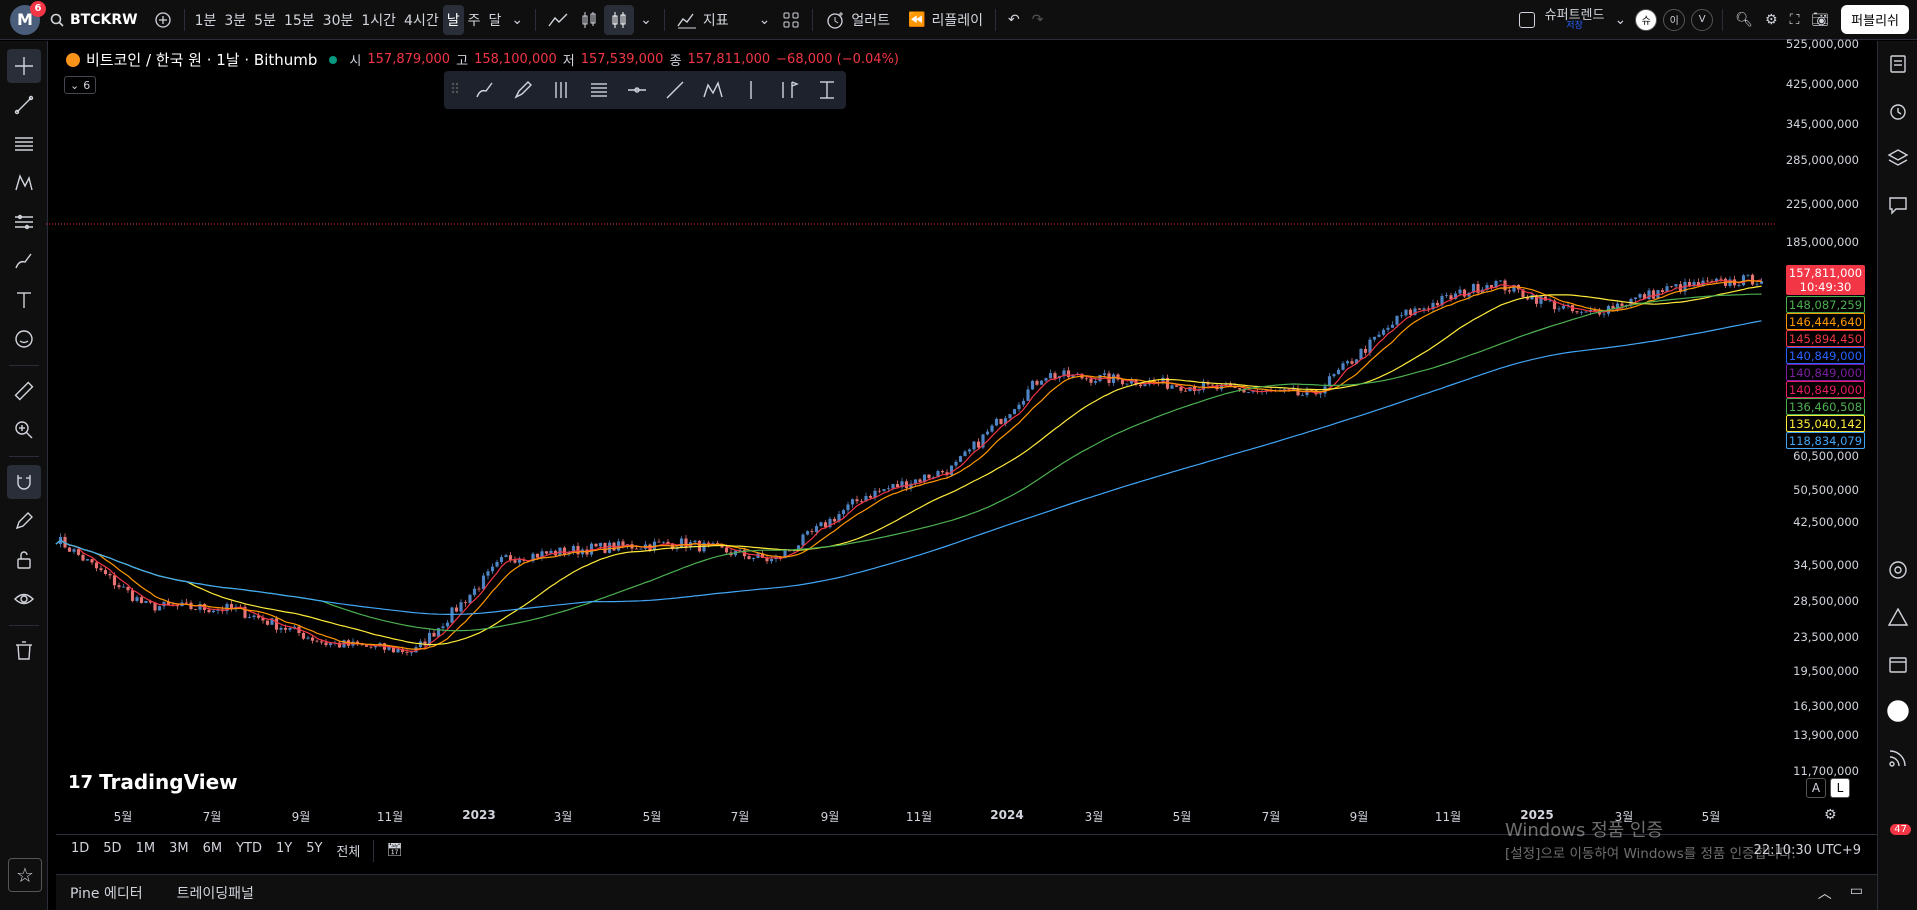 The height and width of the screenshot is (910, 1917). I want to click on chats-button, so click(1898, 205).